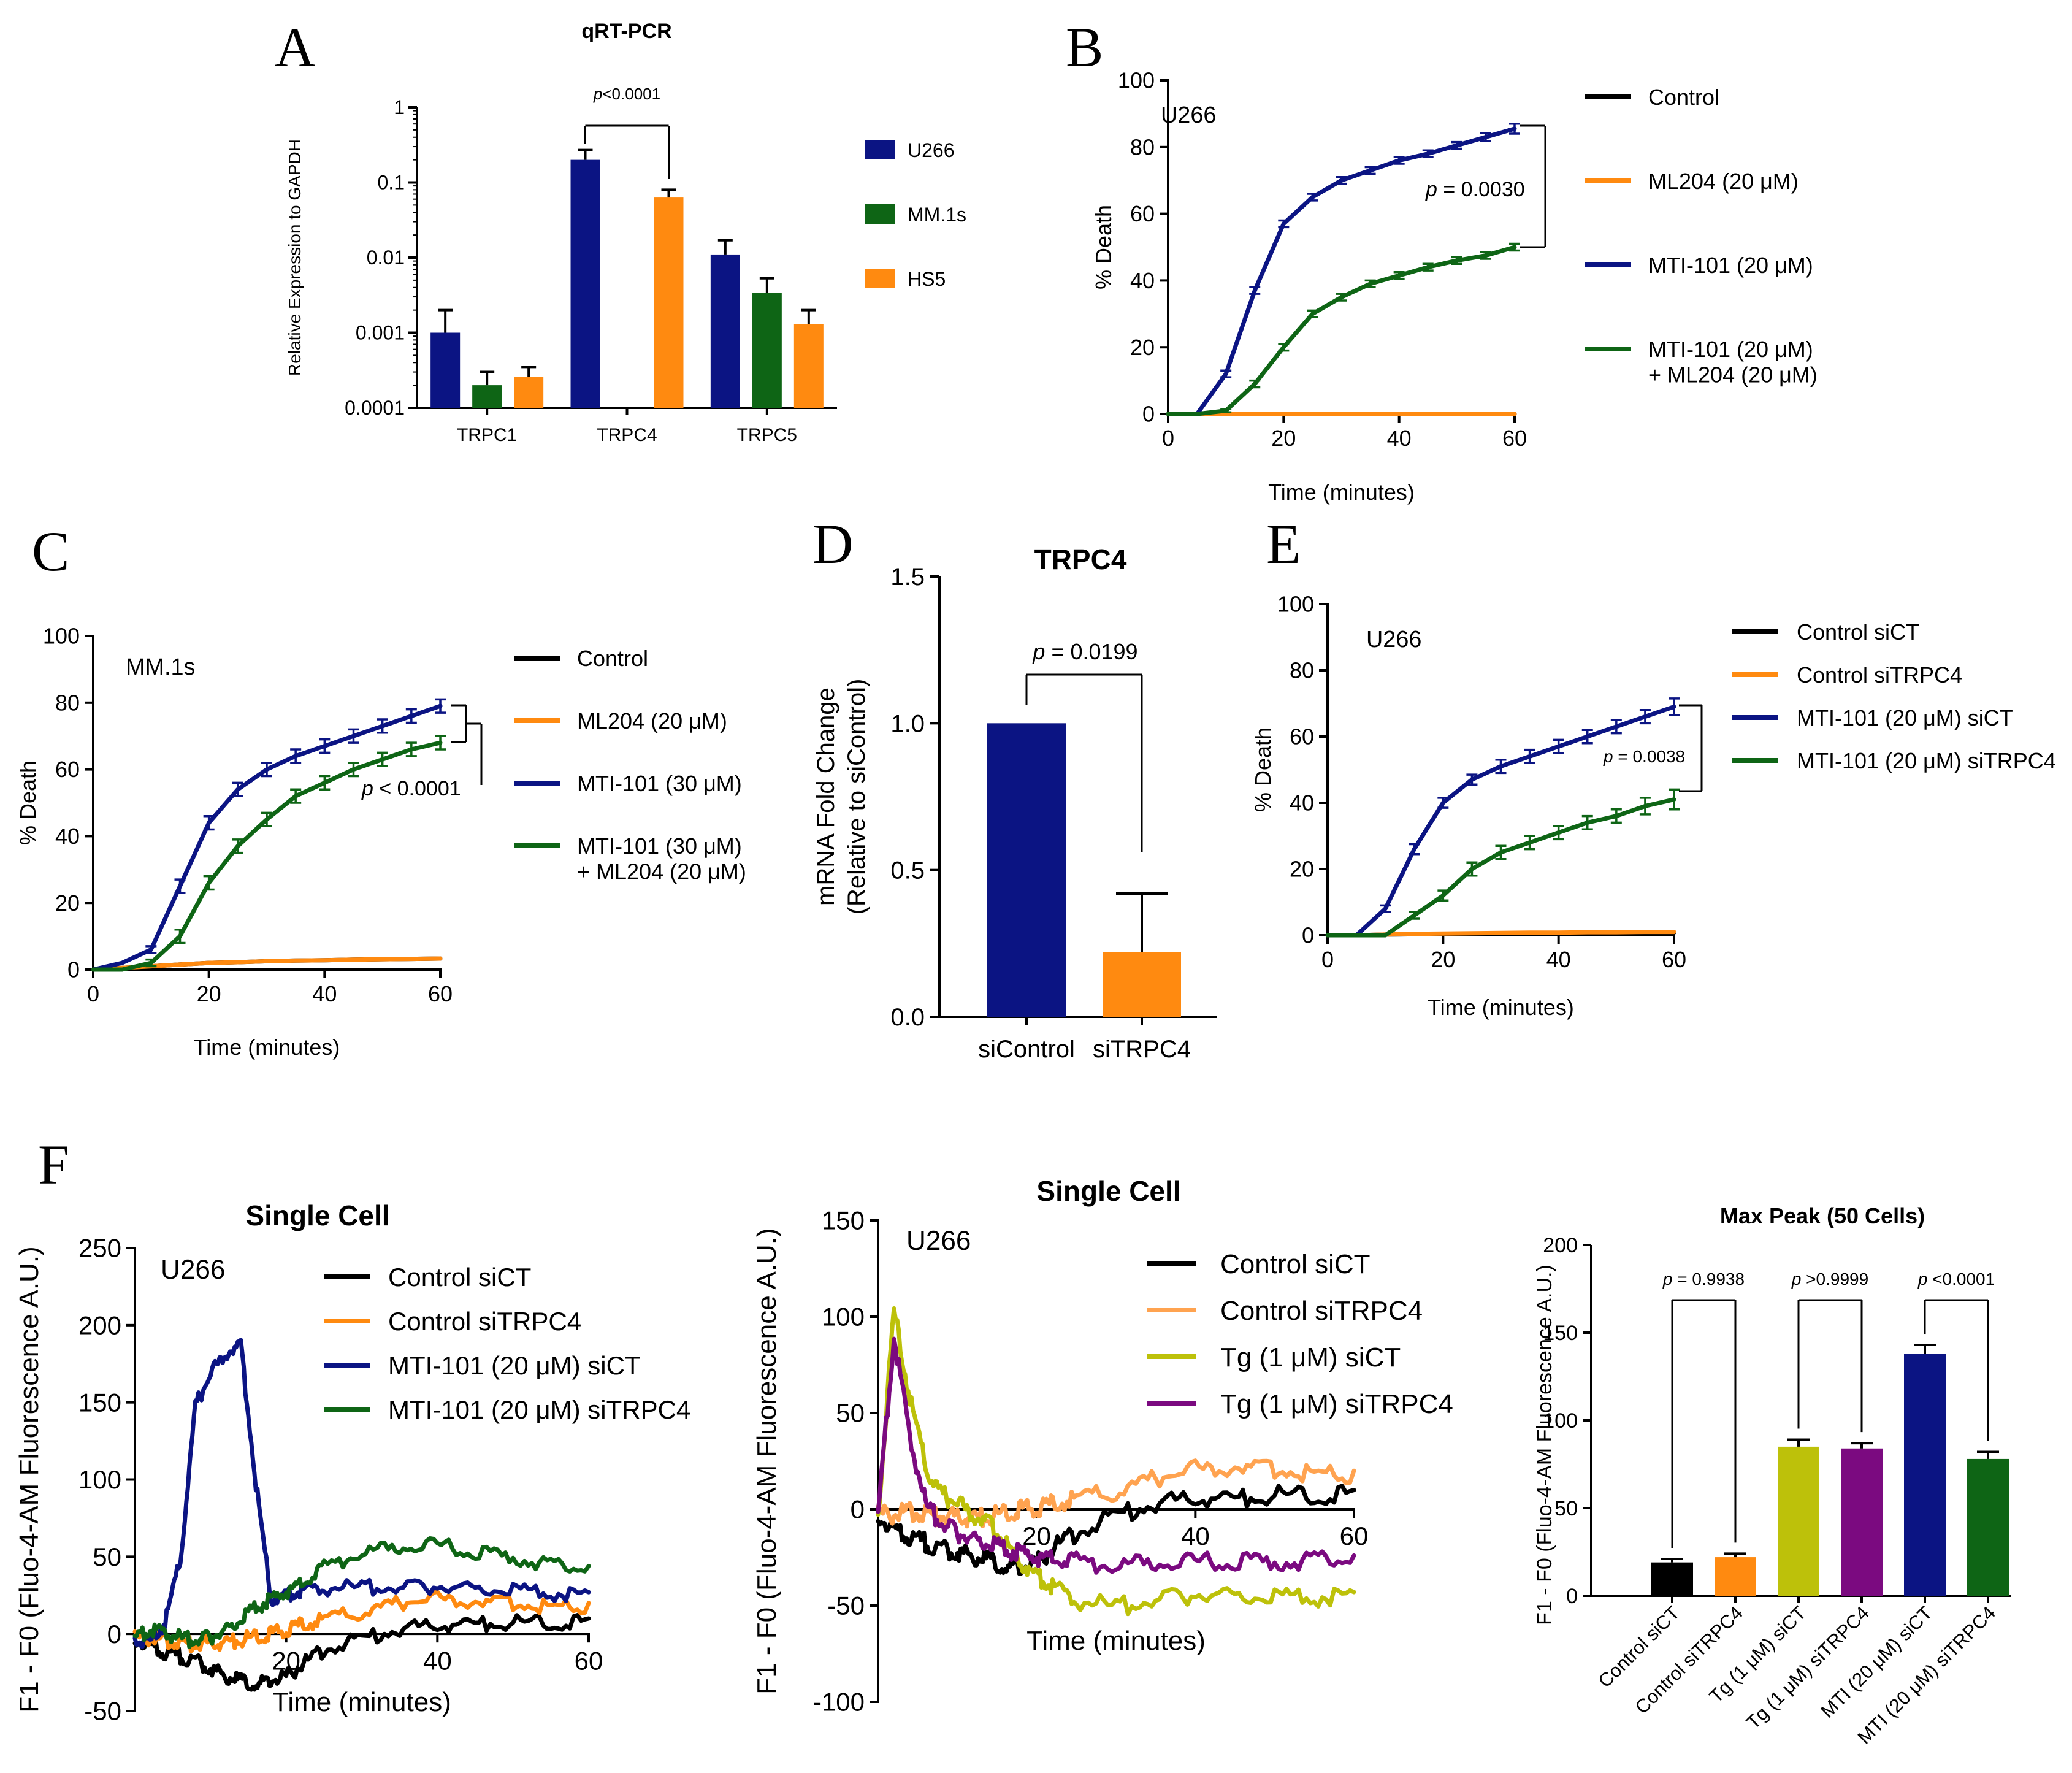  I want to click on legend-label: MM.1s, so click(937, 215).